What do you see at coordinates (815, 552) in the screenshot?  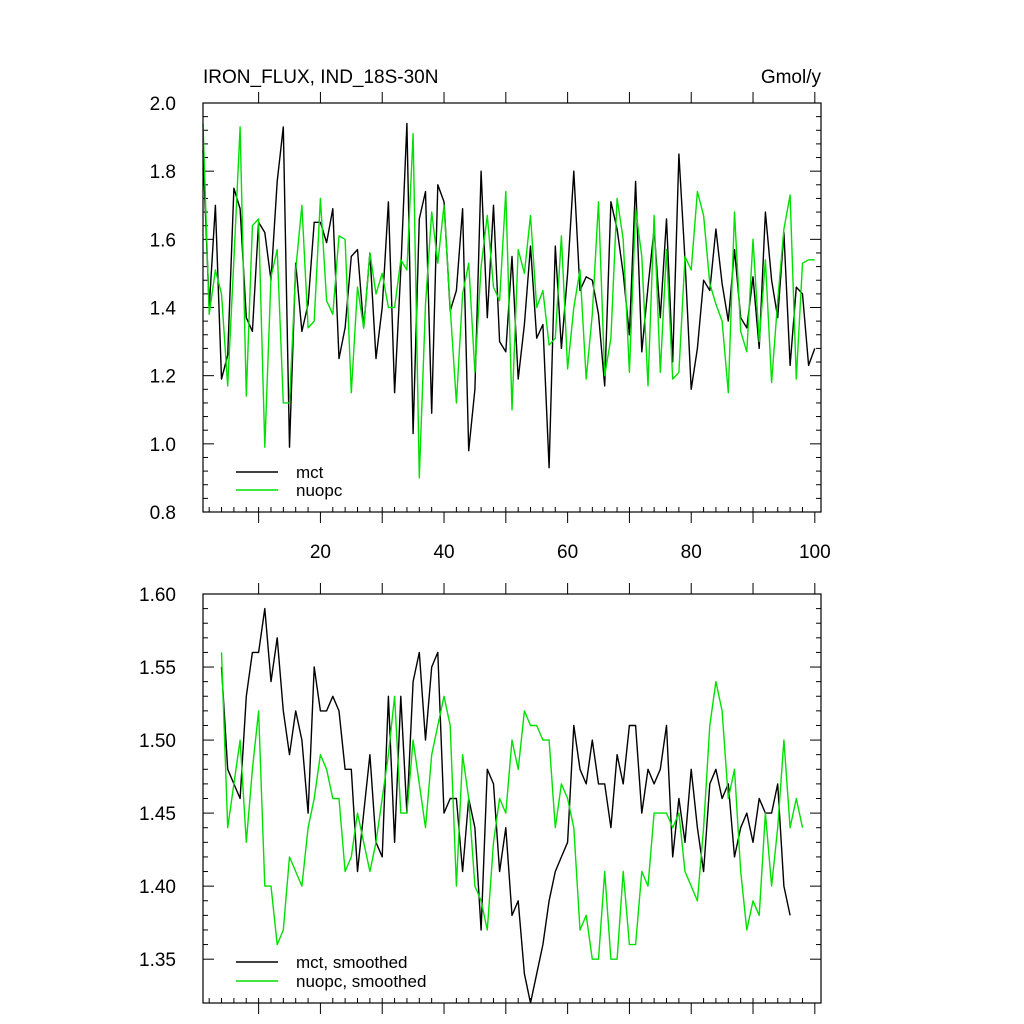 I see `x-tick-label: 100` at bounding box center [815, 552].